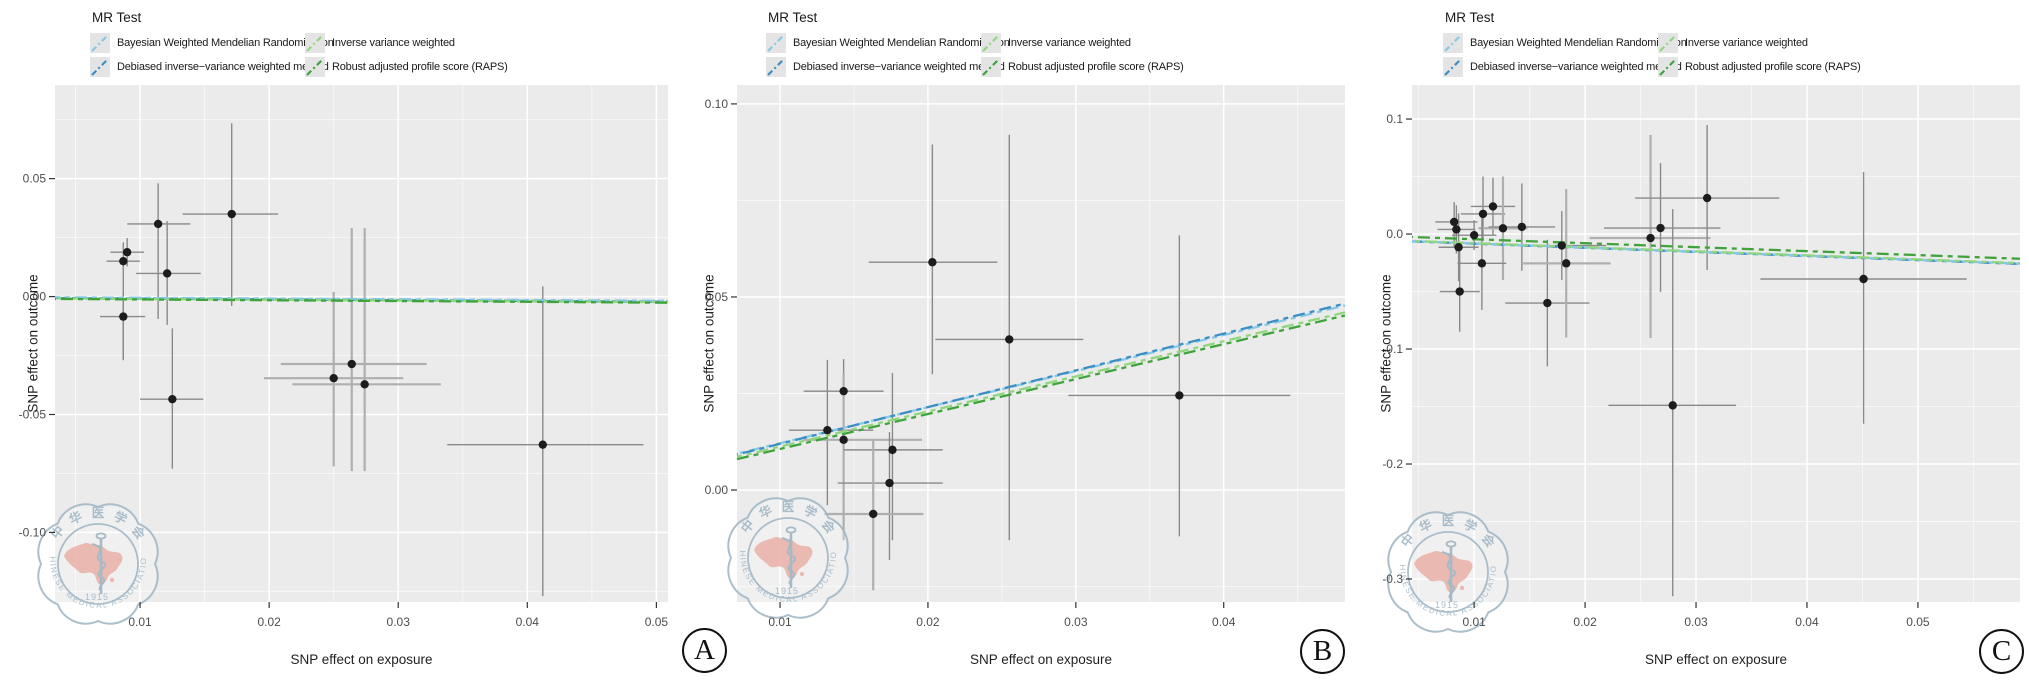 The image size is (2029, 689). I want to click on china-map-shape, so click(1443, 572).